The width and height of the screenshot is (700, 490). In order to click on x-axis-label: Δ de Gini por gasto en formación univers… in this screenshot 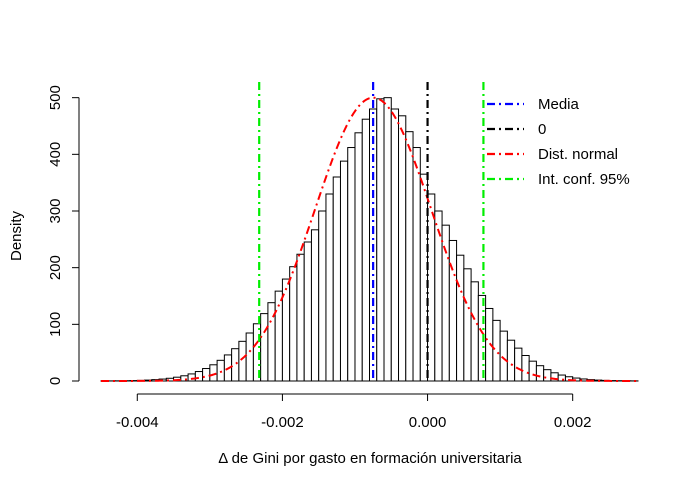, I will do `click(370, 458)`.